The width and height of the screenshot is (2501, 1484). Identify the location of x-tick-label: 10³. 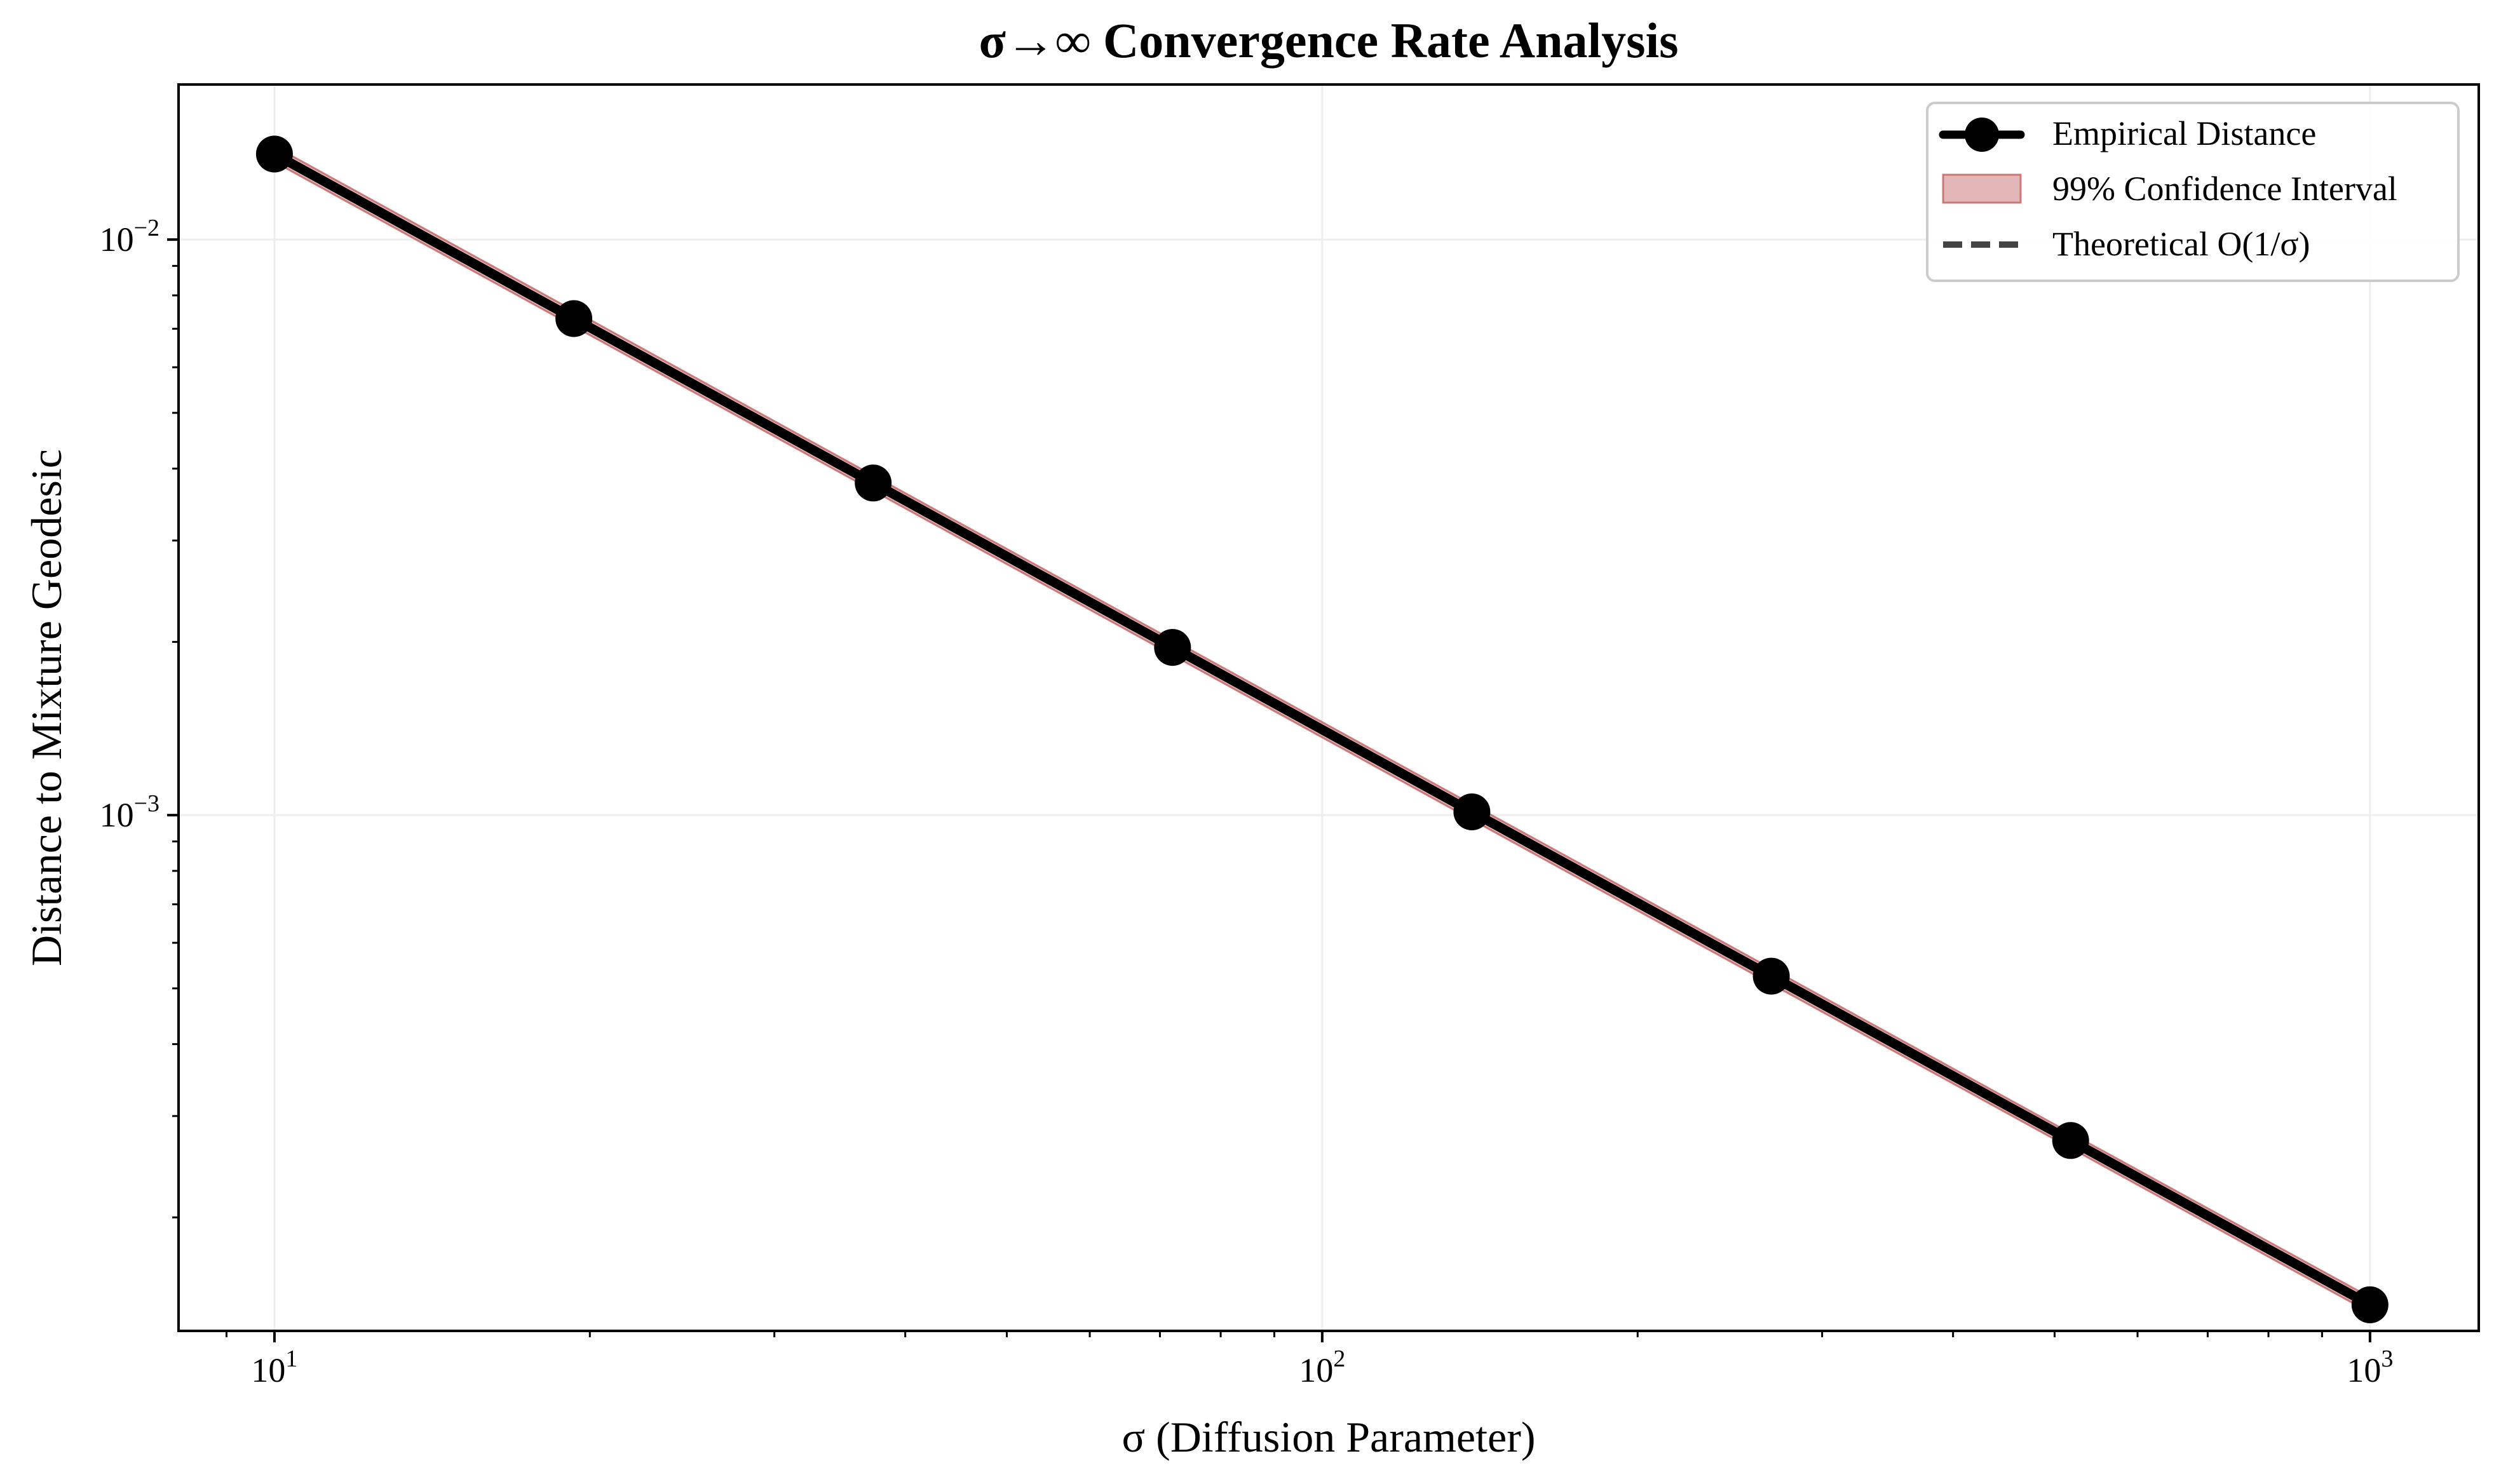
(2370, 1367).